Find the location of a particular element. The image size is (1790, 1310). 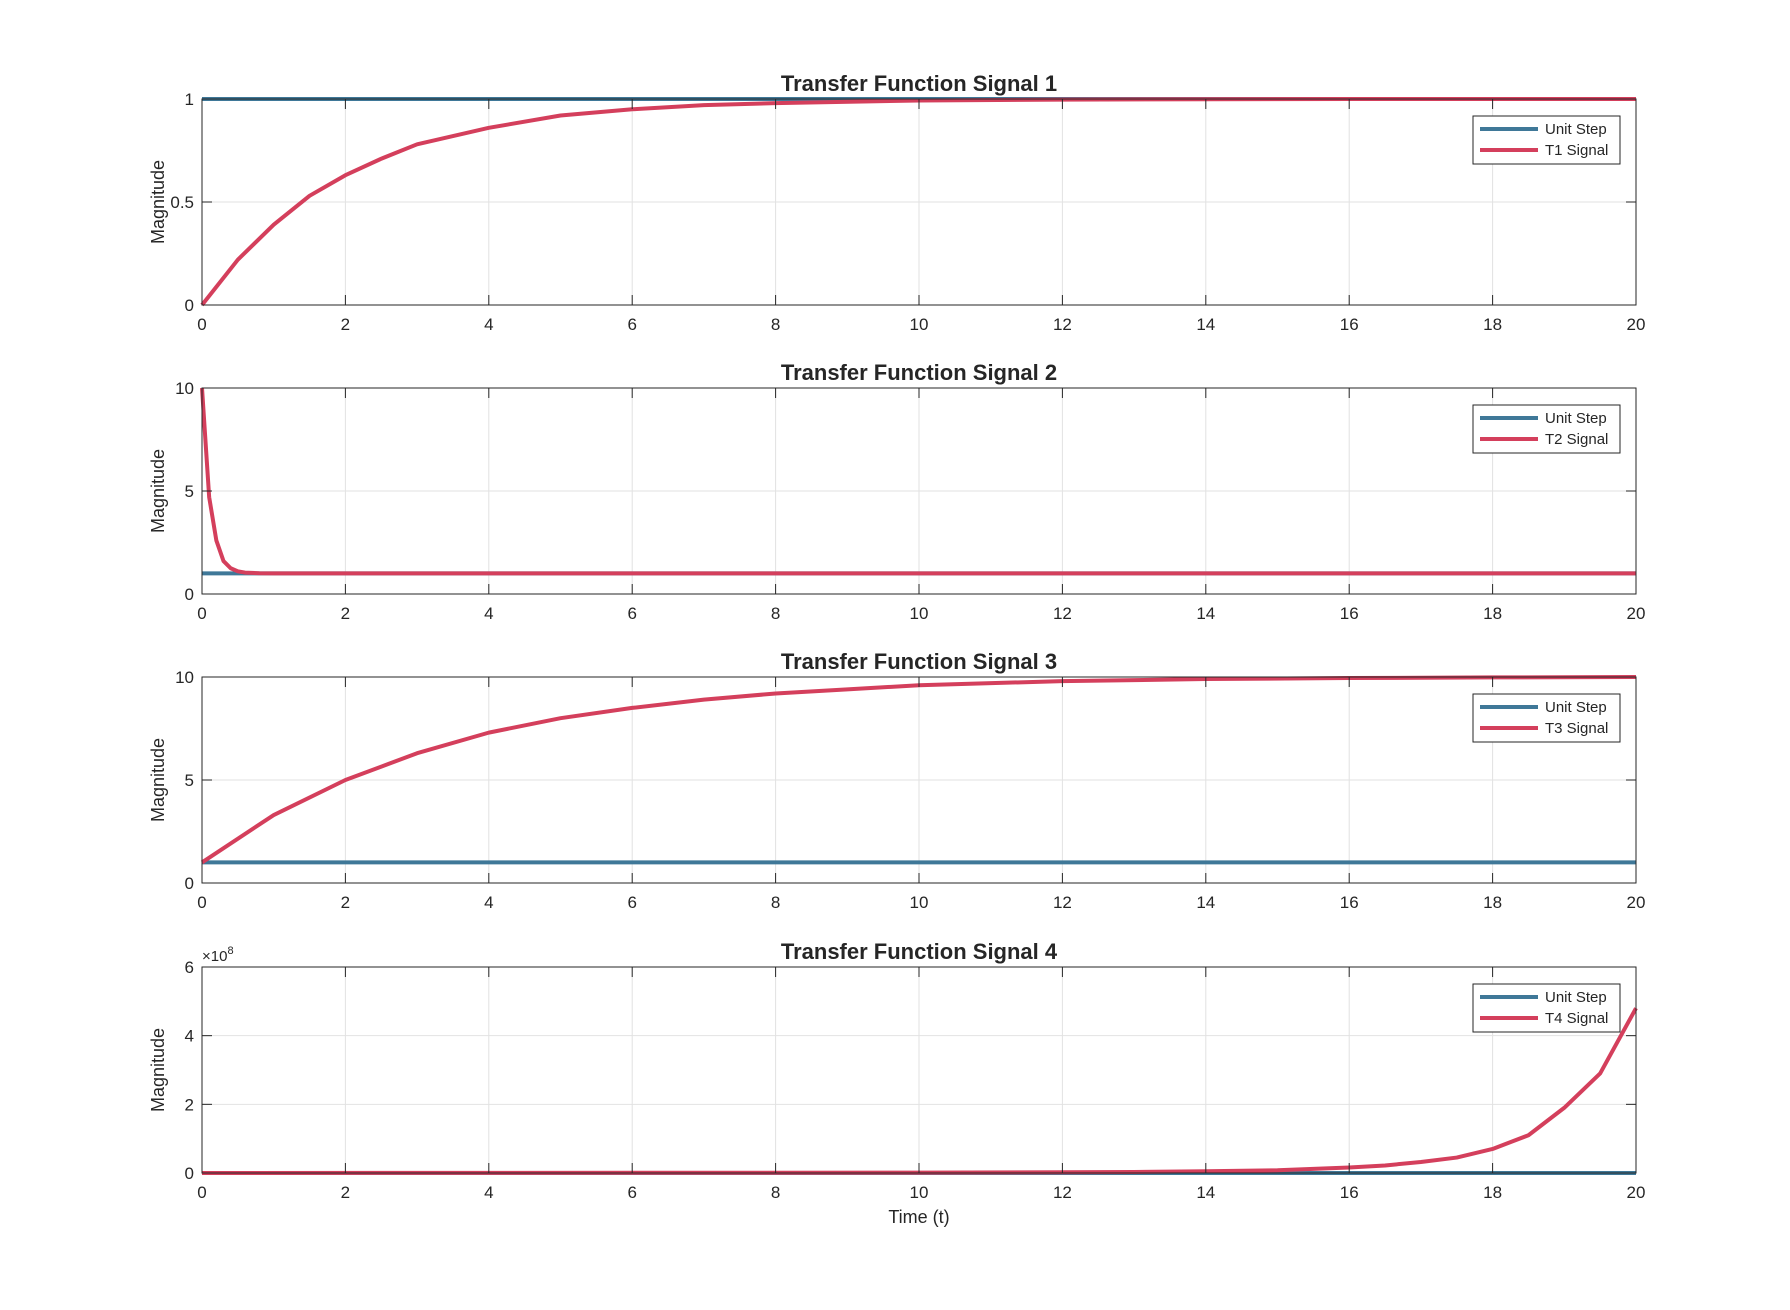

y-exponent-label: ×10⁸ is located at coordinates (218, 955).